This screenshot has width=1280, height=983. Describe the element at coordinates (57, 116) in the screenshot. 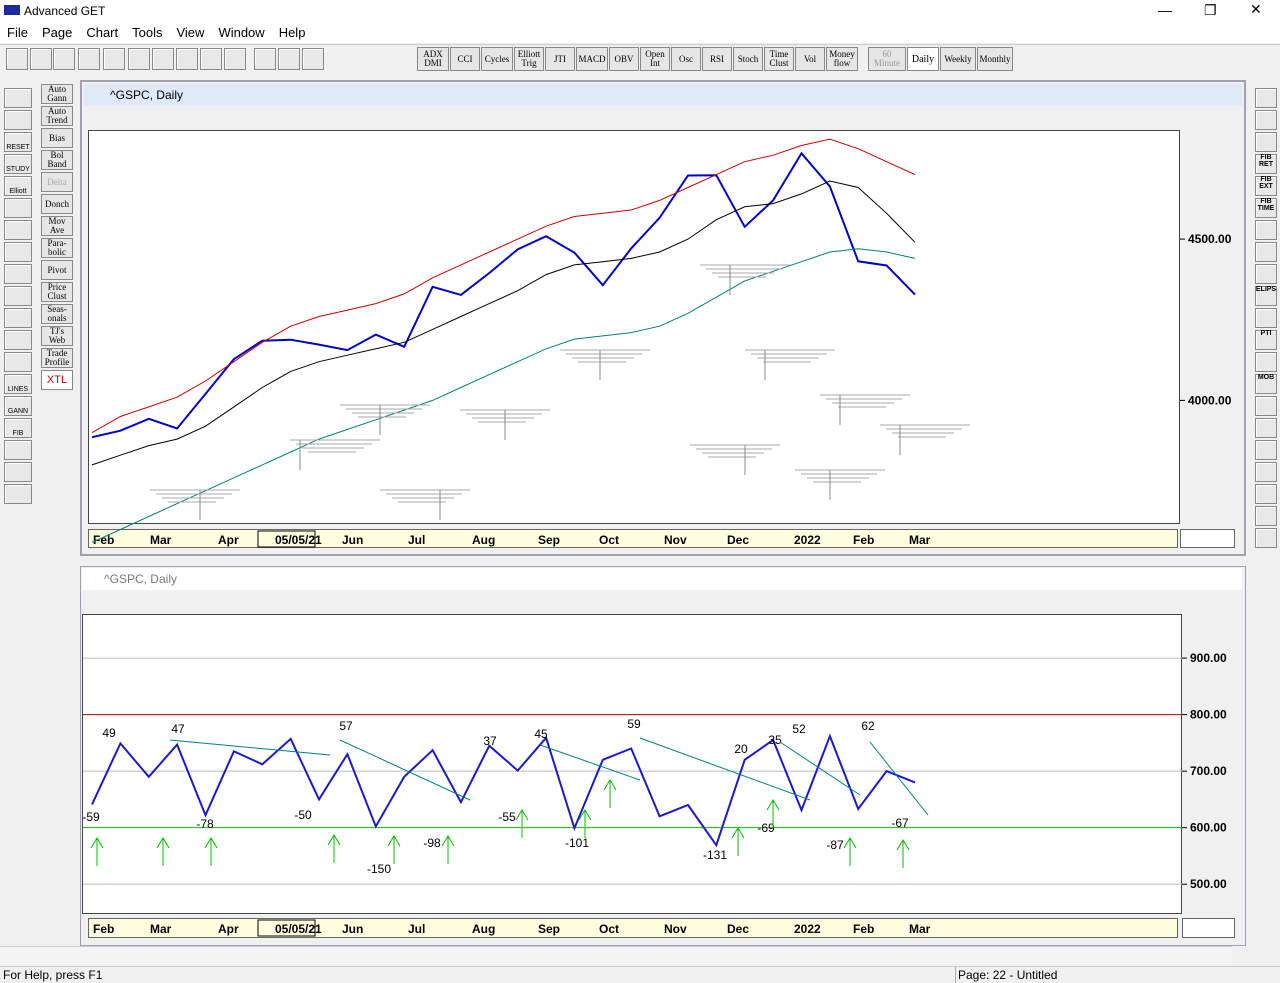

I see `study-button: Auto Trend` at that location.